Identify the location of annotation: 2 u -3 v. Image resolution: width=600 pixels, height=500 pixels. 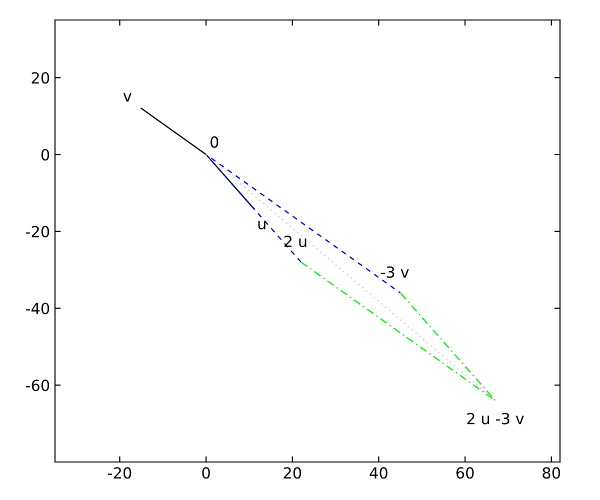
(495, 418).